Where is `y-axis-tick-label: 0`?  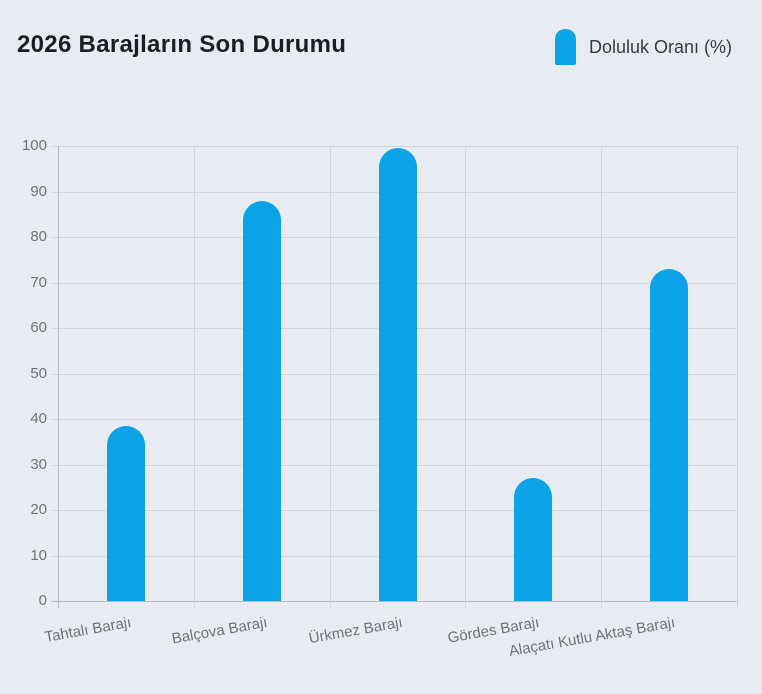 y-axis-tick-label: 0 is located at coordinates (42, 600).